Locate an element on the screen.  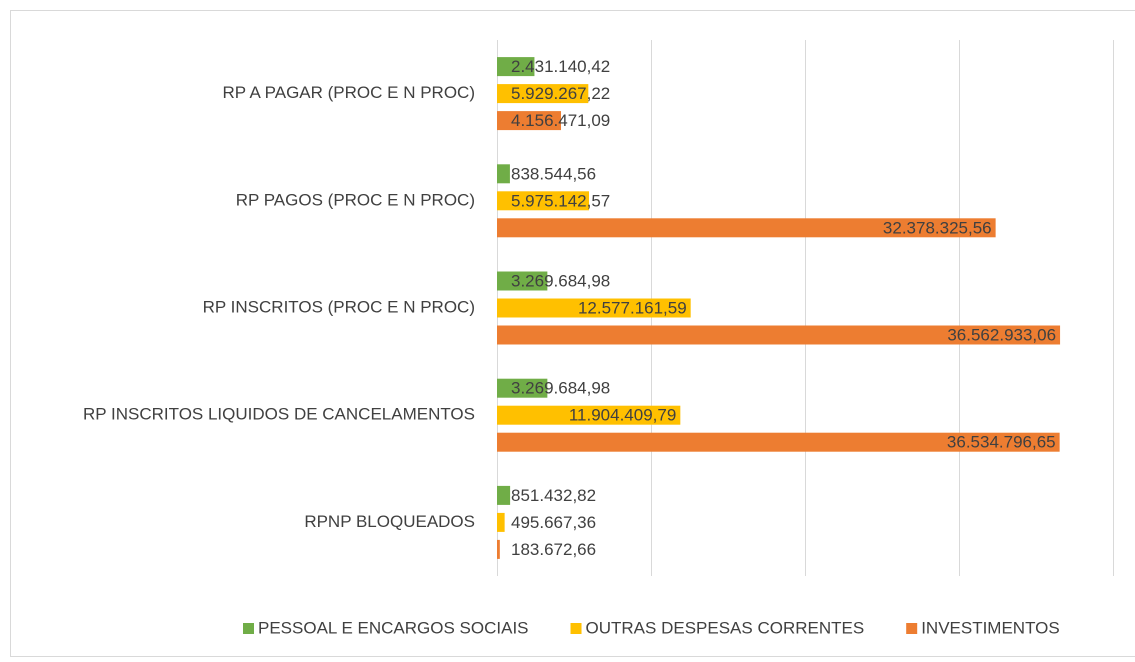
value-label: 11.904.409,79 is located at coordinates (622, 415).